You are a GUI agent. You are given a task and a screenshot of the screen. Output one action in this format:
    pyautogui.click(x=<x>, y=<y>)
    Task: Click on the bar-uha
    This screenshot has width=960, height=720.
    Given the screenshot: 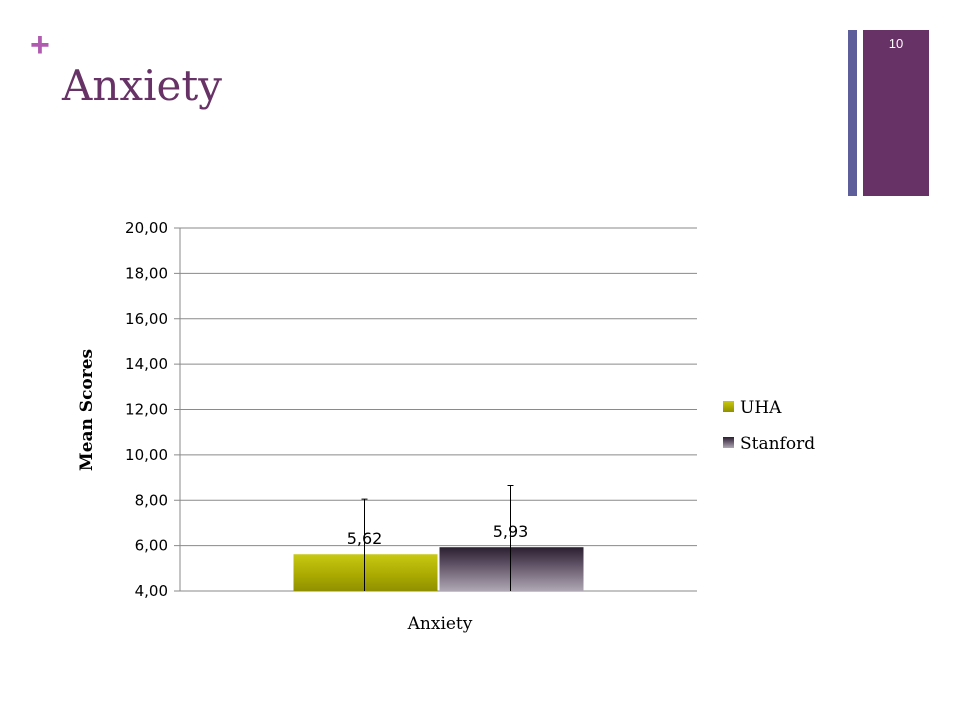 What is the action you would take?
    pyautogui.click(x=365, y=572)
    